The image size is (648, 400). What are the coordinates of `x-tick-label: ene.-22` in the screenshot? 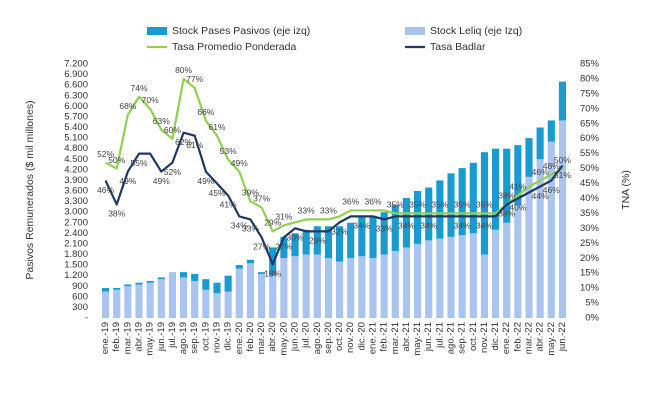 It's located at (506, 338).